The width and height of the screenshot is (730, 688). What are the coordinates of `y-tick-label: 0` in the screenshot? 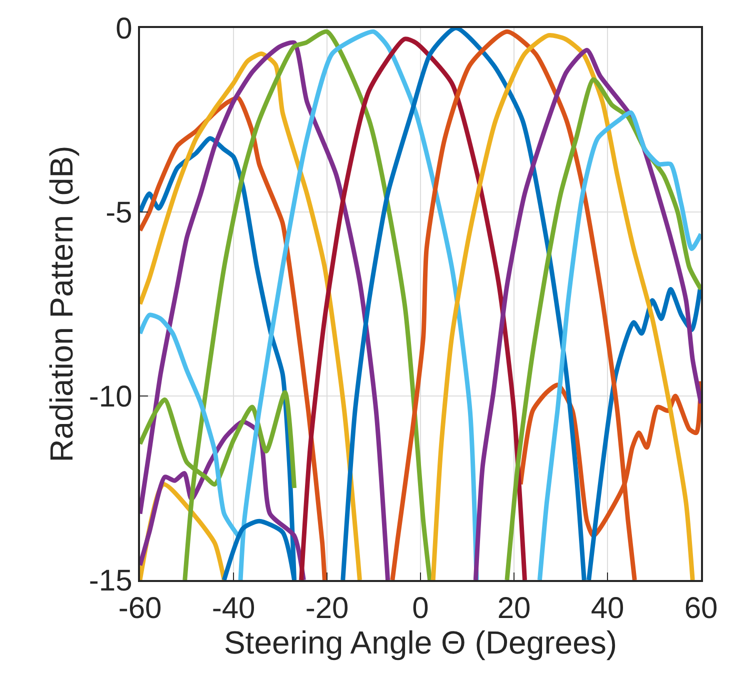 It's located at (124, 29).